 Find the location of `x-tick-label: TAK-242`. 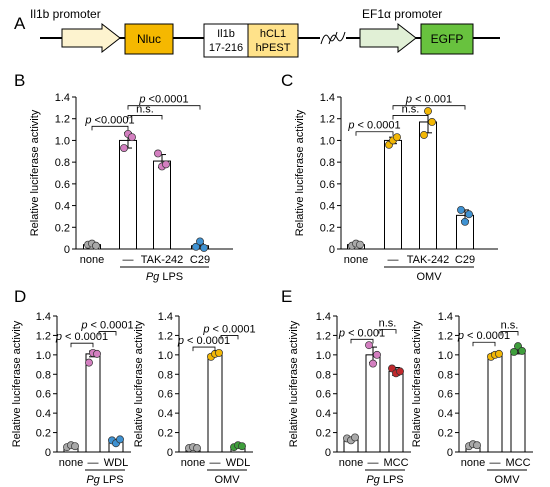

x-tick-label: TAK-242 is located at coordinates (162, 260).